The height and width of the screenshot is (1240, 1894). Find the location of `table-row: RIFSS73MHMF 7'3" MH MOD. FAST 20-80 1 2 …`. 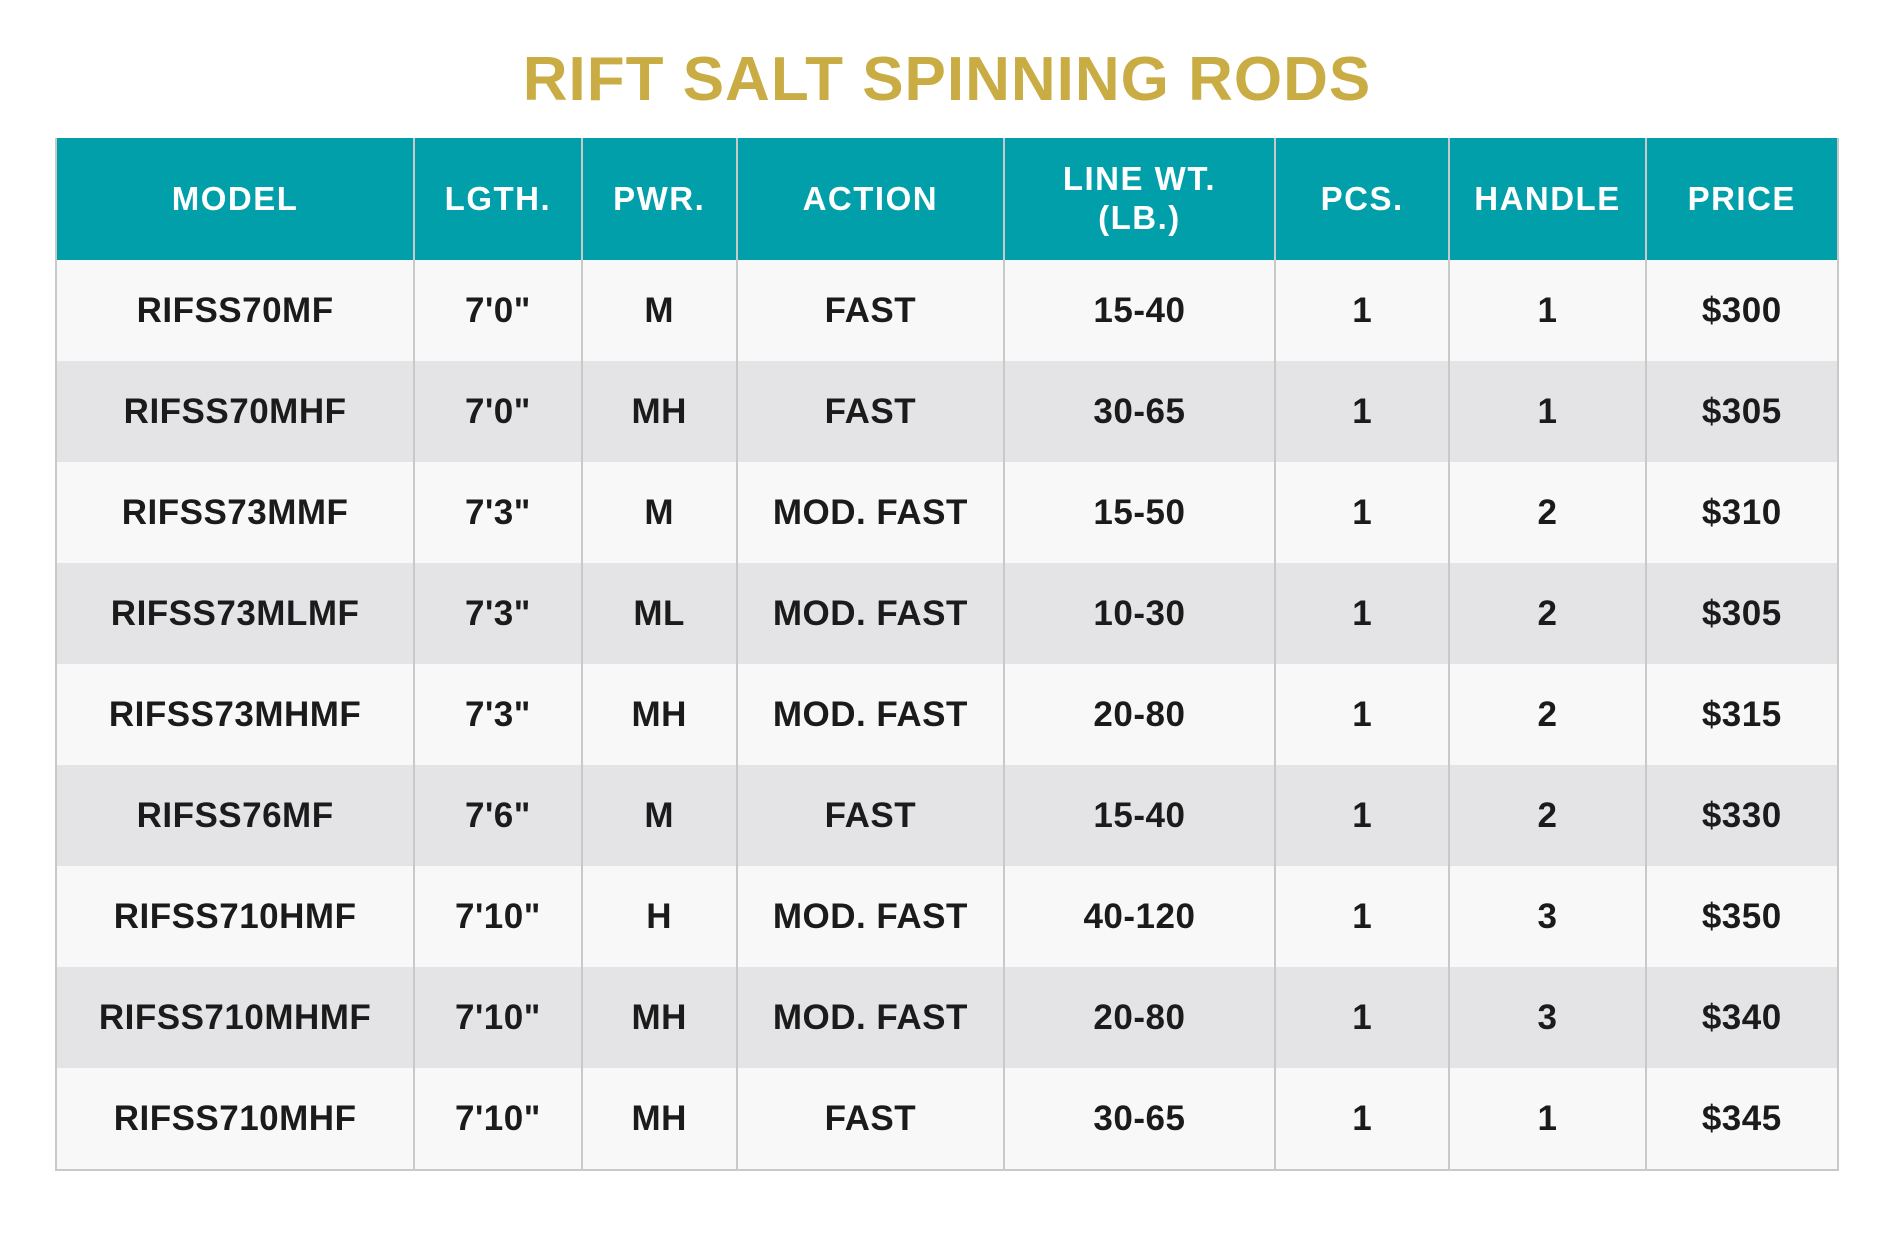

table-row: RIFSS73MHMF 7'3" MH MOD. FAST 20-80 1 2 … is located at coordinates (947, 714).